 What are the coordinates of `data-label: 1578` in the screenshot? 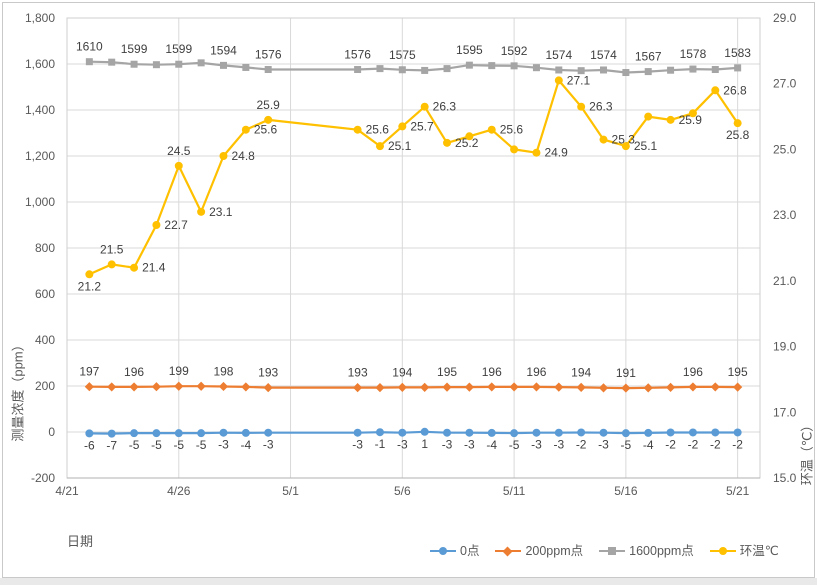 It's located at (693, 54).